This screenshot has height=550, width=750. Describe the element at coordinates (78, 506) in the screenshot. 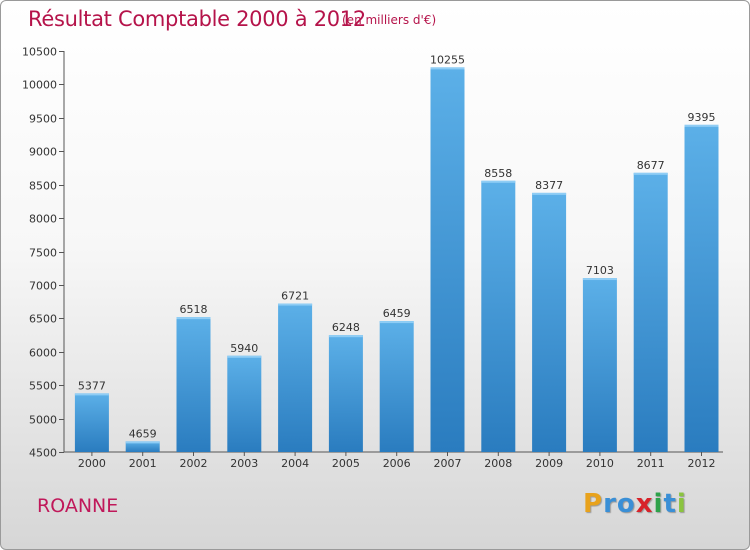

I see `city-name: ROANNE` at that location.